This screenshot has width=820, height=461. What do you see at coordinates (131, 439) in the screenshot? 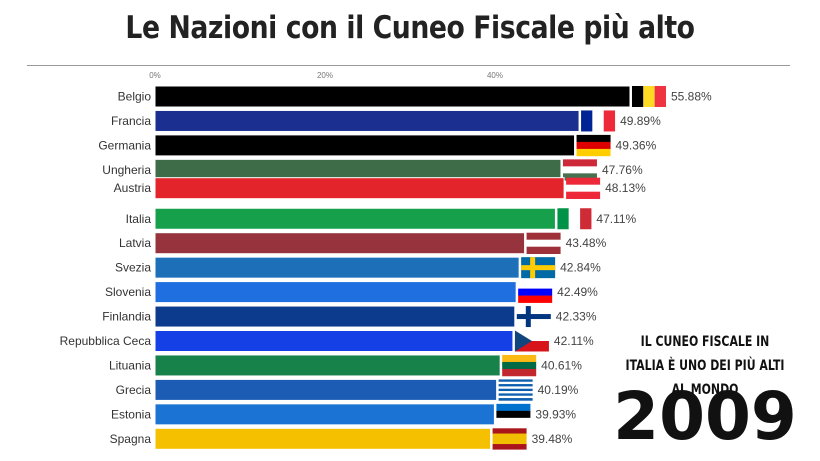
I see `category-label: Spagna` at bounding box center [131, 439].